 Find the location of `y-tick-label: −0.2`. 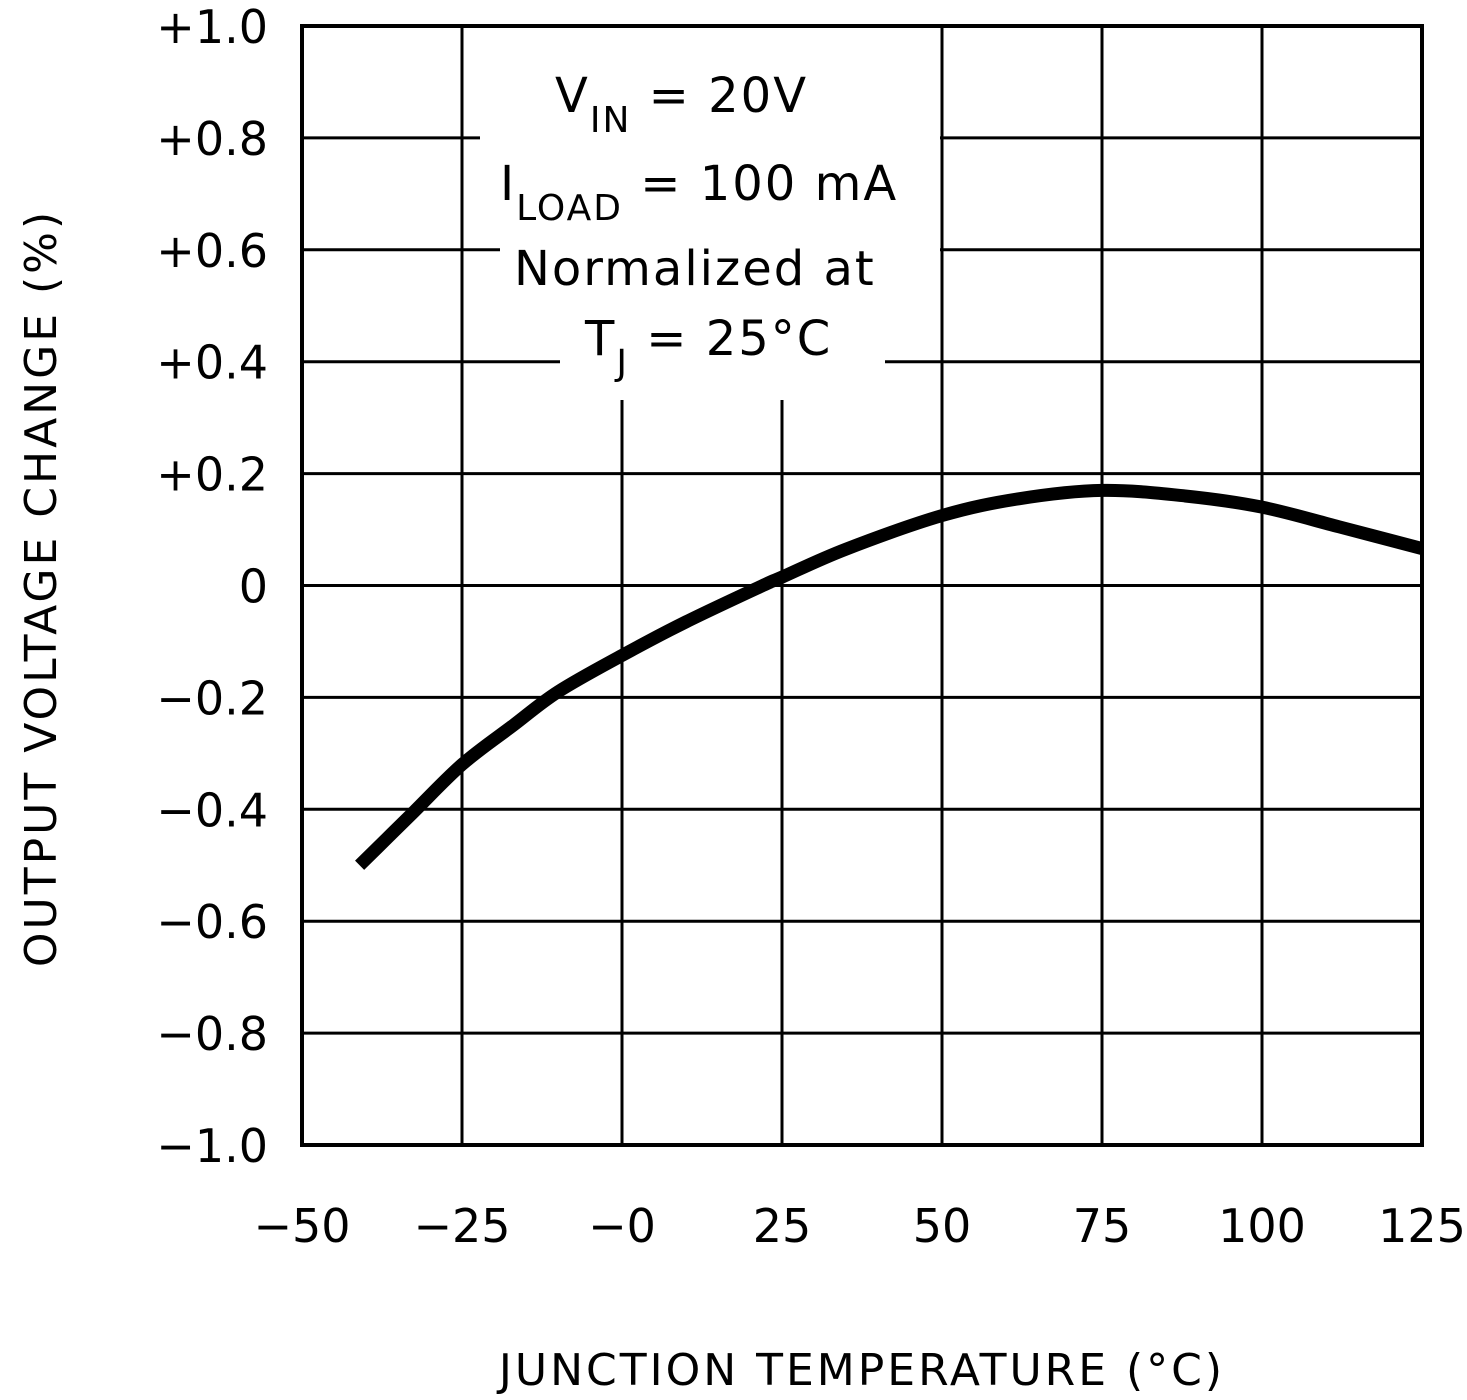

y-tick-label: −0.2 is located at coordinates (212, 698).